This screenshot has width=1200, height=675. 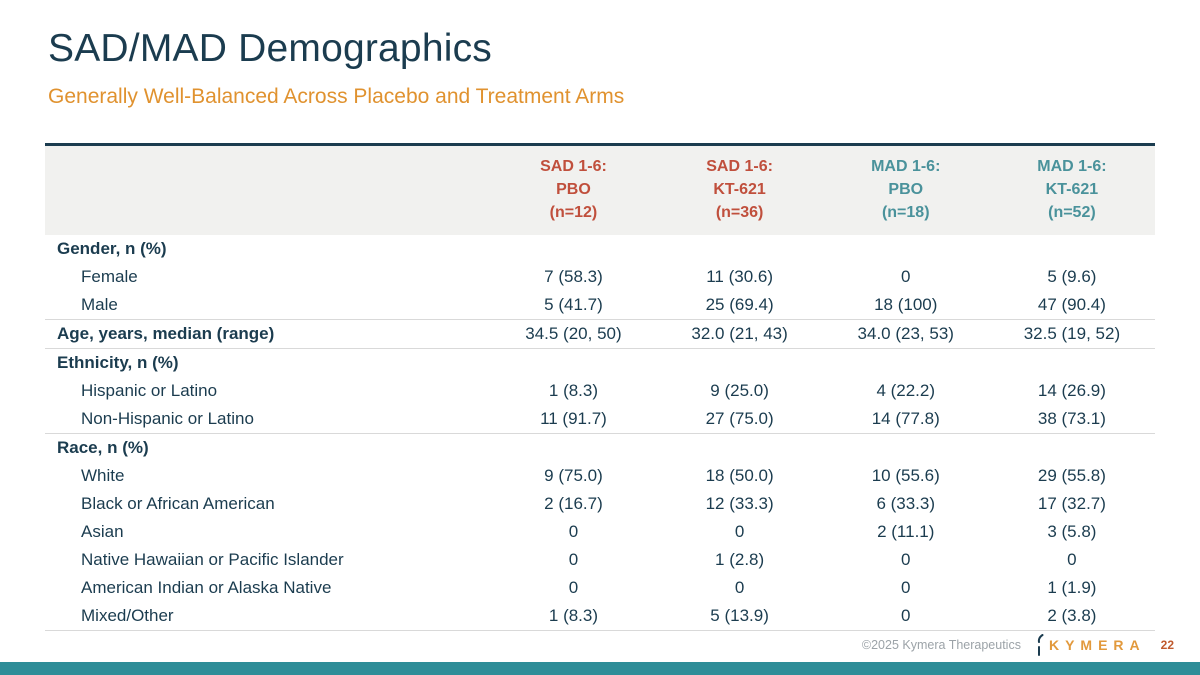 What do you see at coordinates (212, 560) in the screenshot?
I see `row-label: Native Hawaiian or Pacific Islander` at bounding box center [212, 560].